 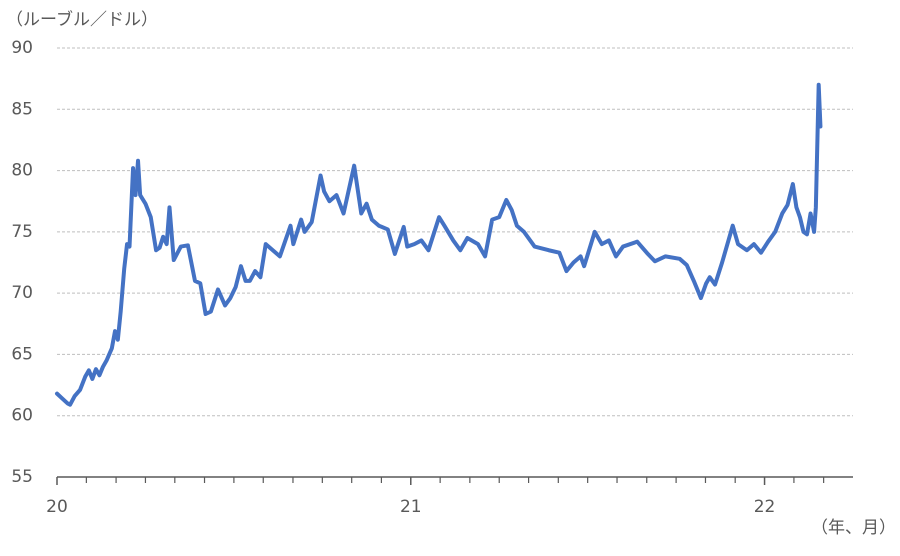 What do you see at coordinates (22, 48) in the screenshot?
I see `y-tick-label: 90` at bounding box center [22, 48].